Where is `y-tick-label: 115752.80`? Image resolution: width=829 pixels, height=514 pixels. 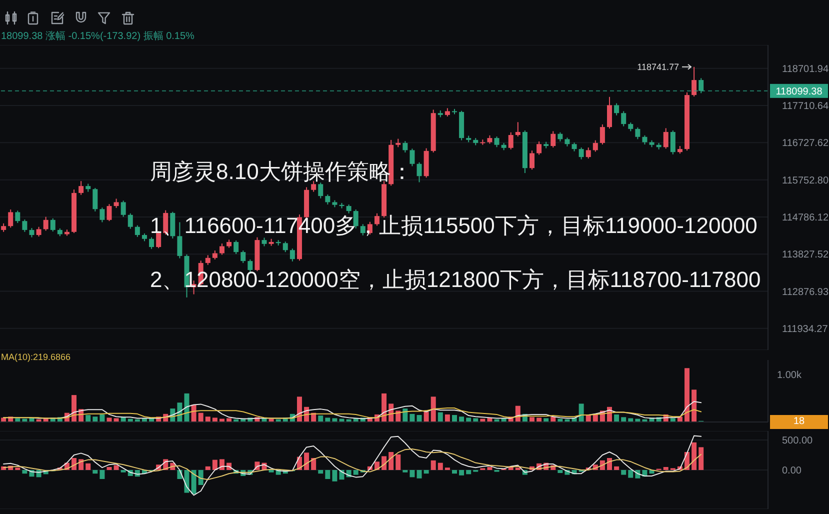
y-tick-label: 115752.80 is located at coordinates (805, 180).